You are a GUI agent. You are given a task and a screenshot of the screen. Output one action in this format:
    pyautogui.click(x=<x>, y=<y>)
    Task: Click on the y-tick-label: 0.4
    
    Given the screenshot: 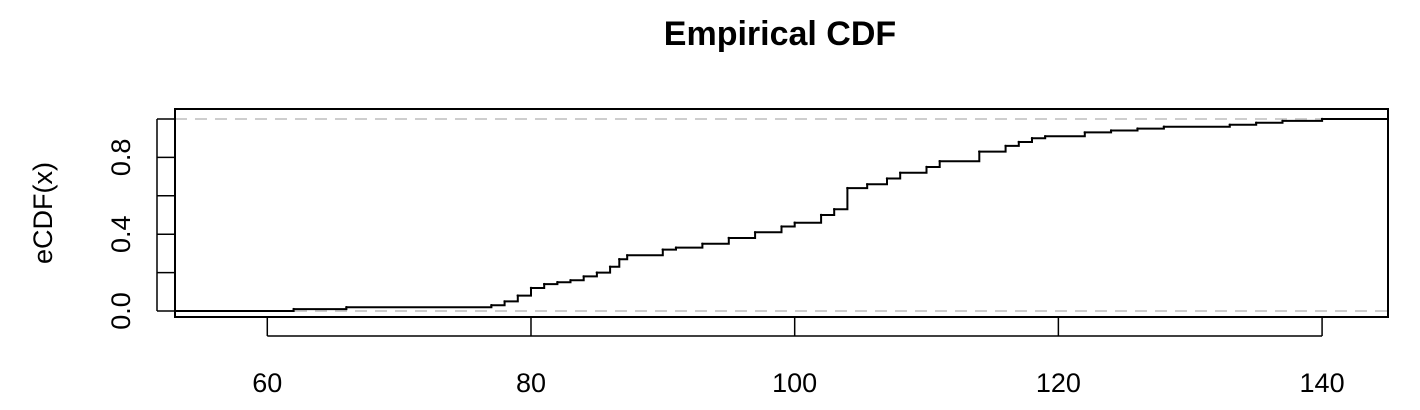 What is the action you would take?
    pyautogui.click(x=121, y=234)
    